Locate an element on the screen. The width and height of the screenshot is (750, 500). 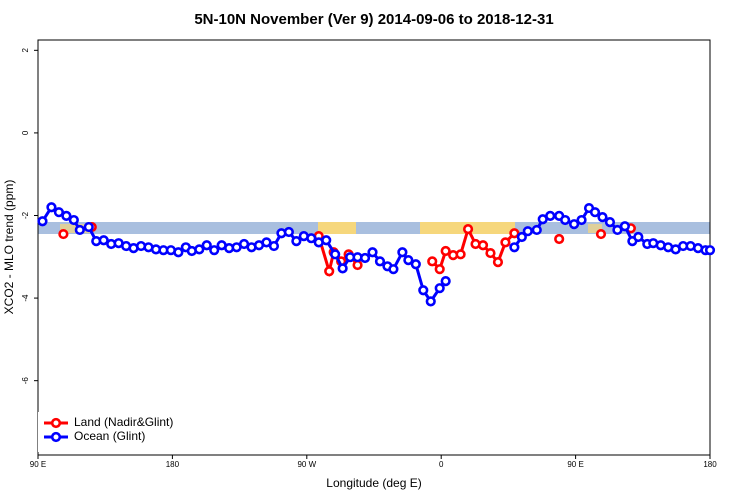
y-tick-label: -4 is located at coordinates (25, 298).